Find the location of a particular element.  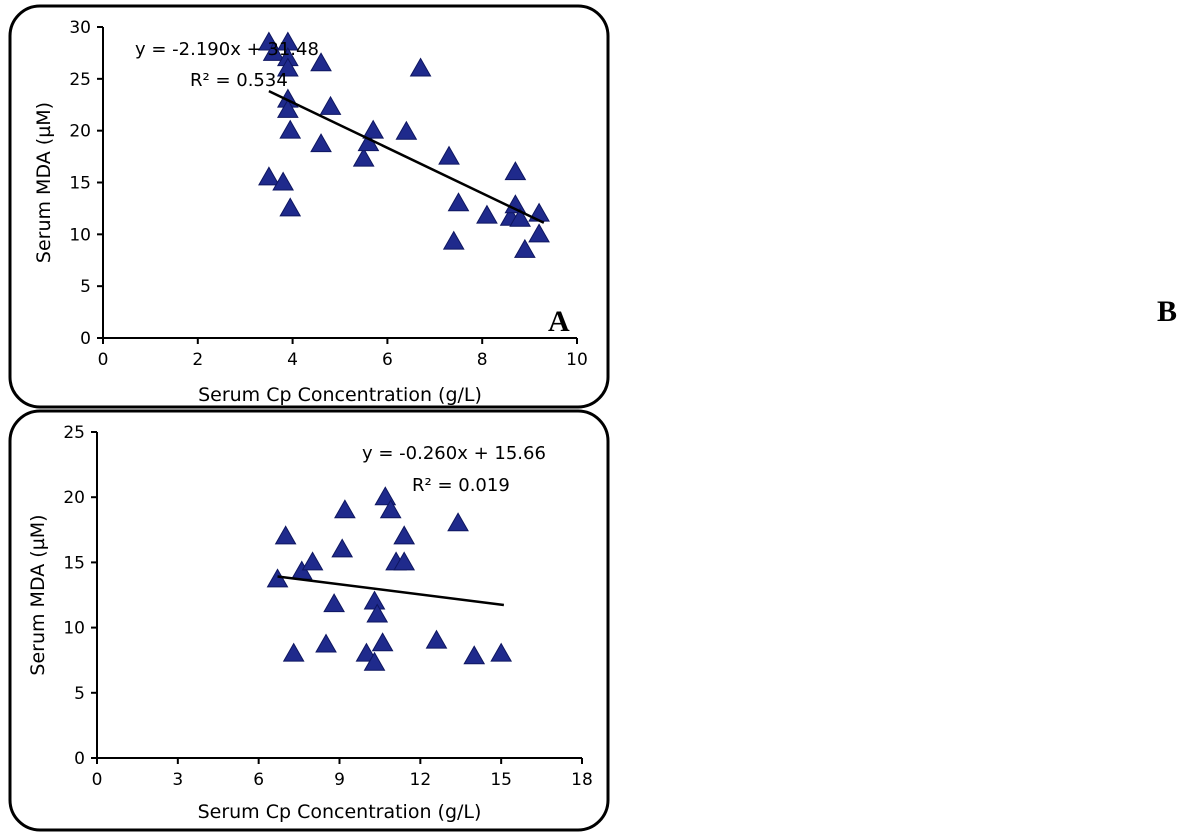

panel-letter-b: B is located at coordinates (1167, 311).